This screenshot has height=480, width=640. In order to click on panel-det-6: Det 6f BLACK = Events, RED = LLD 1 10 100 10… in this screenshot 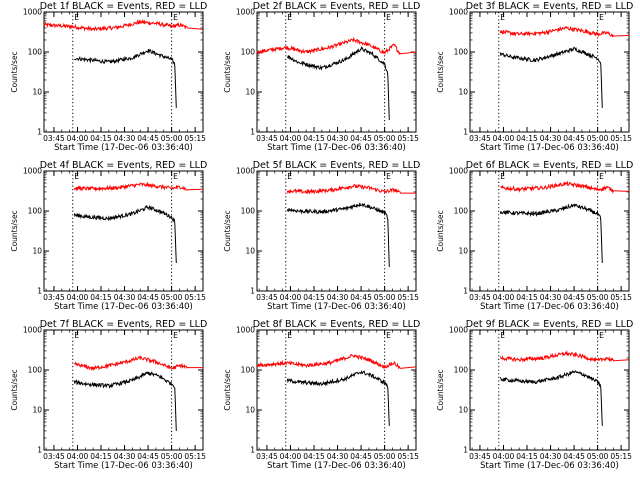, I will do `click(534, 236)`.